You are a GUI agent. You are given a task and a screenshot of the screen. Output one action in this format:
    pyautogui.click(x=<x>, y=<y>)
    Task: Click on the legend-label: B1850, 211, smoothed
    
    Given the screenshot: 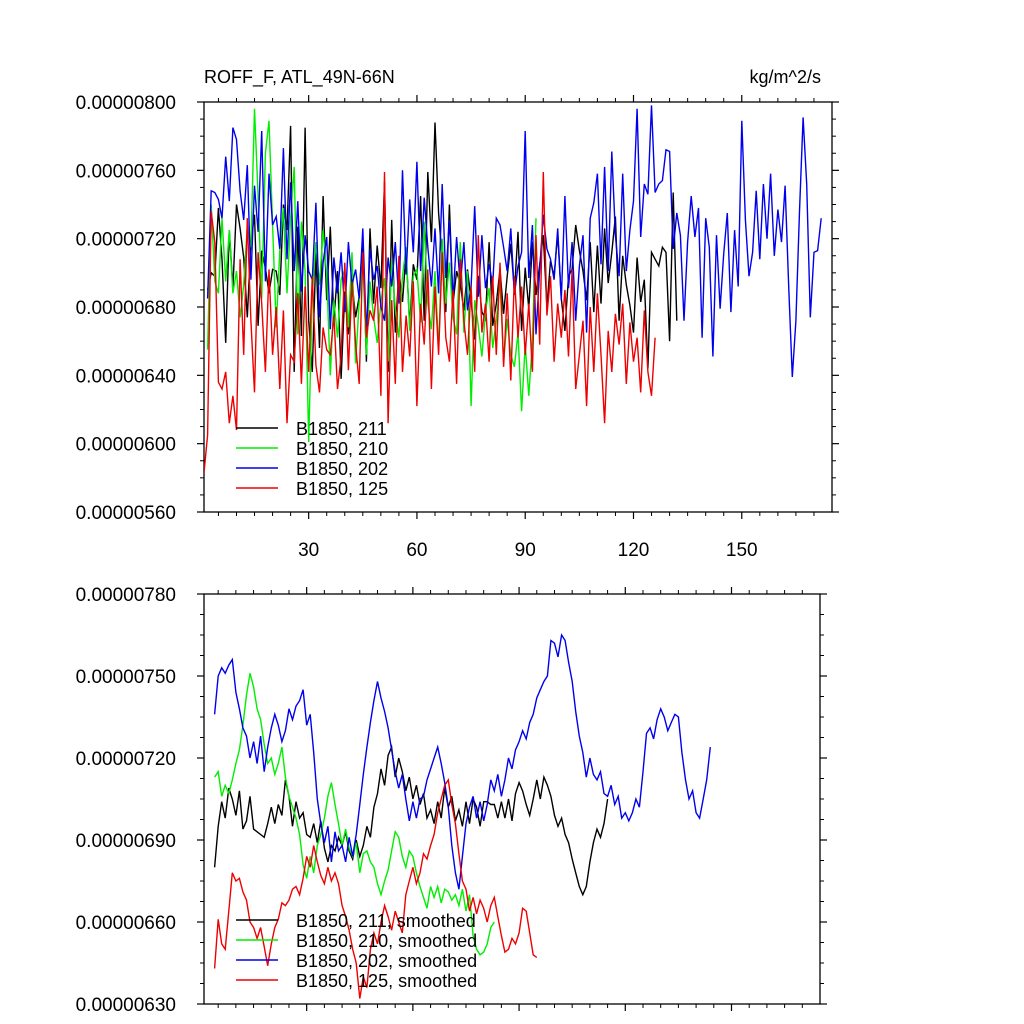 What is the action you would take?
    pyautogui.click(x=386, y=921)
    